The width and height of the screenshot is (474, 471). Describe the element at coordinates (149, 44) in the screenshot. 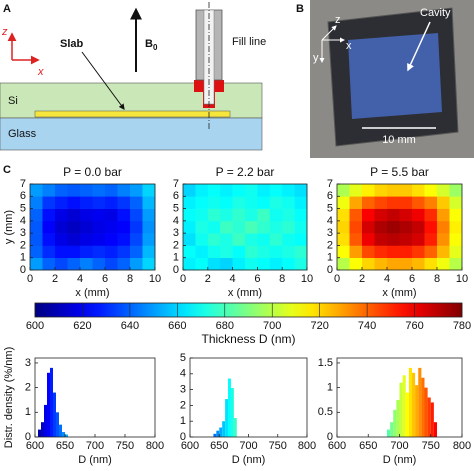

I see `field-symbol: B` at that location.